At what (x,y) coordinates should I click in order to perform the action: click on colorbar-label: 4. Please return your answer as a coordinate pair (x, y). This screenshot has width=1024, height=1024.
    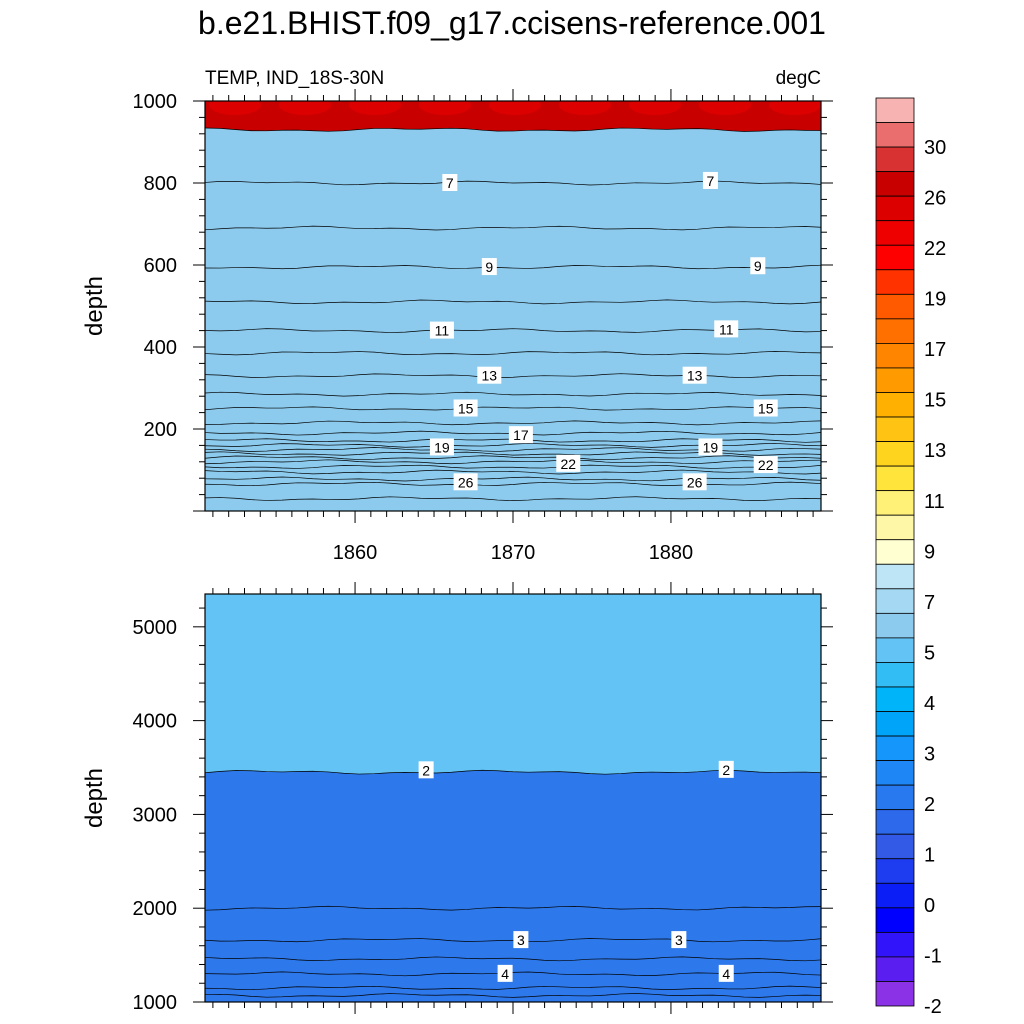
    Looking at the image, I should click on (929, 704).